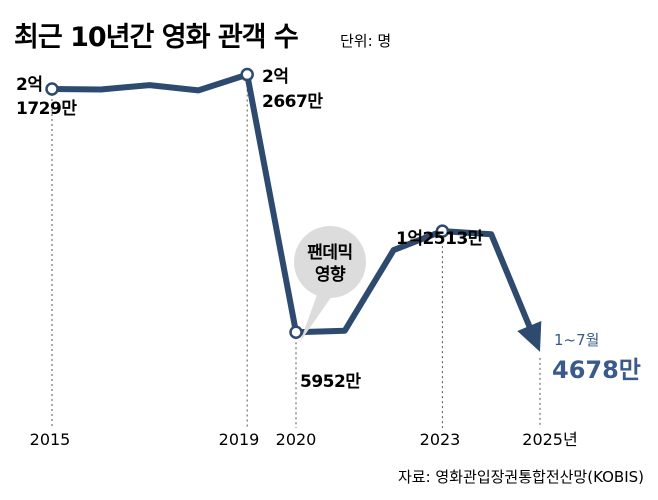 This screenshot has width=658, height=500. What do you see at coordinates (576, 340) in the screenshot?
I see `data-label-2025-line-1: 1~7월` at bounding box center [576, 340].